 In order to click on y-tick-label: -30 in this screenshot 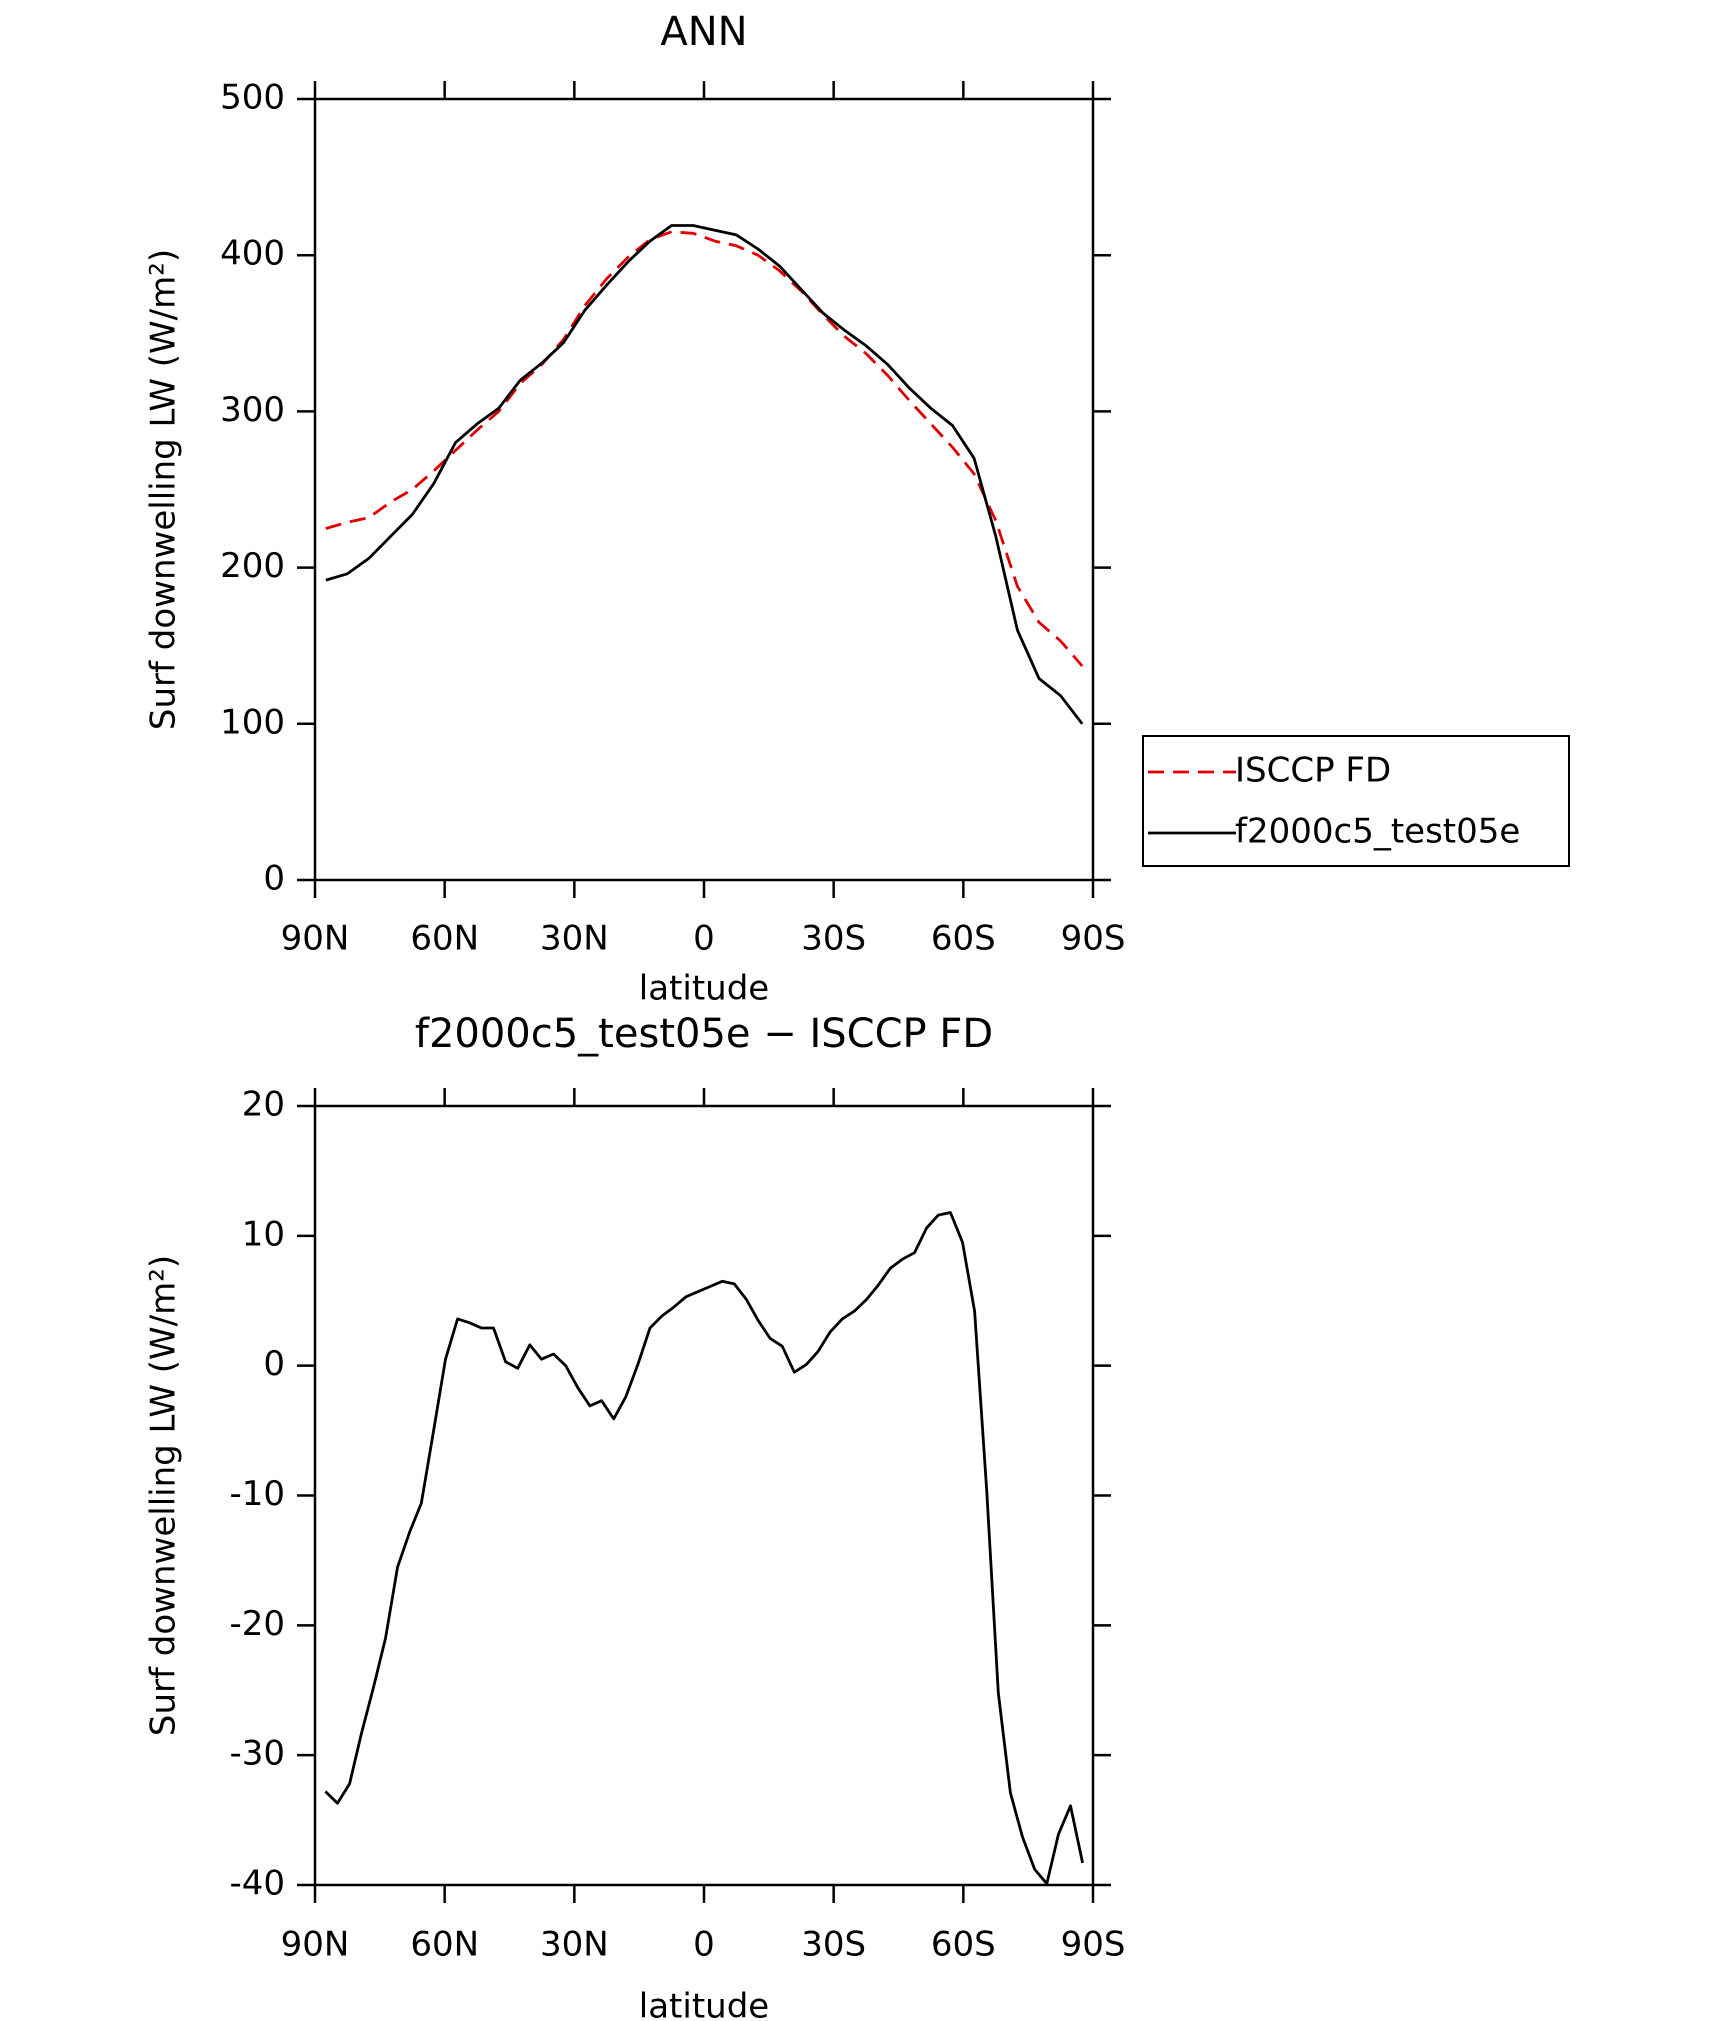, I will do `click(257, 1754)`.